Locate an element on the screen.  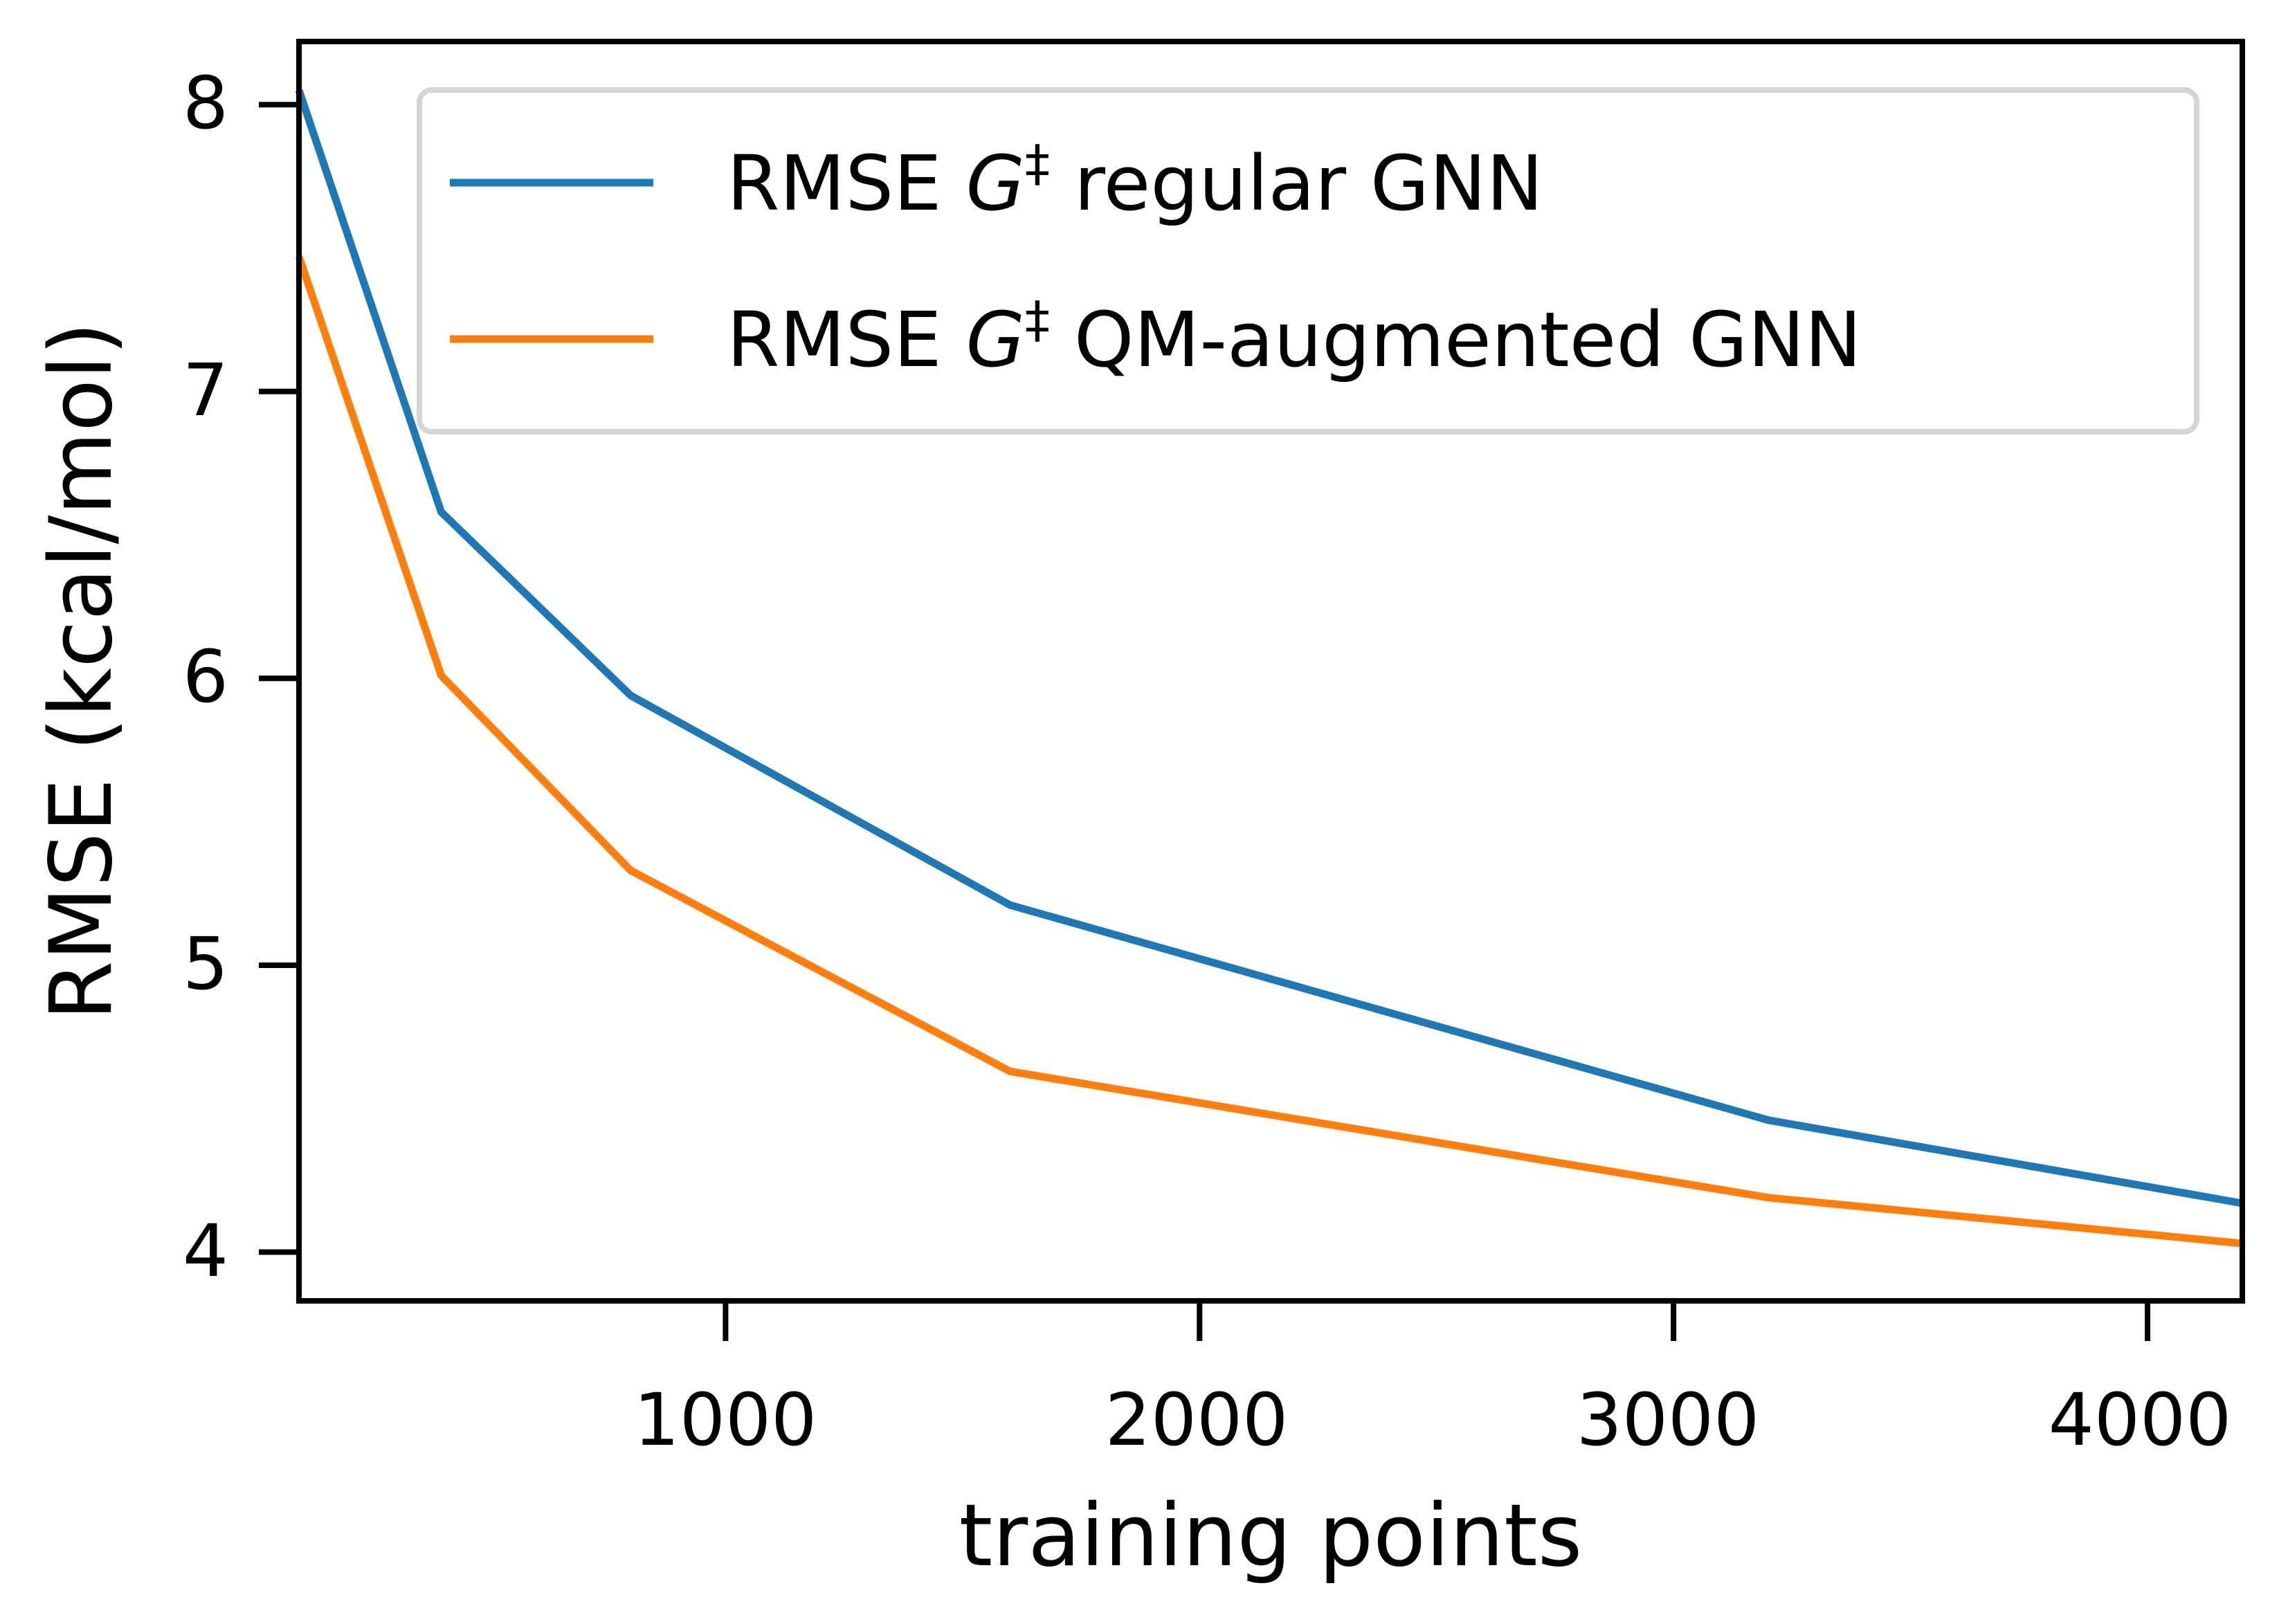
x-tick-label: 3000 is located at coordinates (1669, 1420).